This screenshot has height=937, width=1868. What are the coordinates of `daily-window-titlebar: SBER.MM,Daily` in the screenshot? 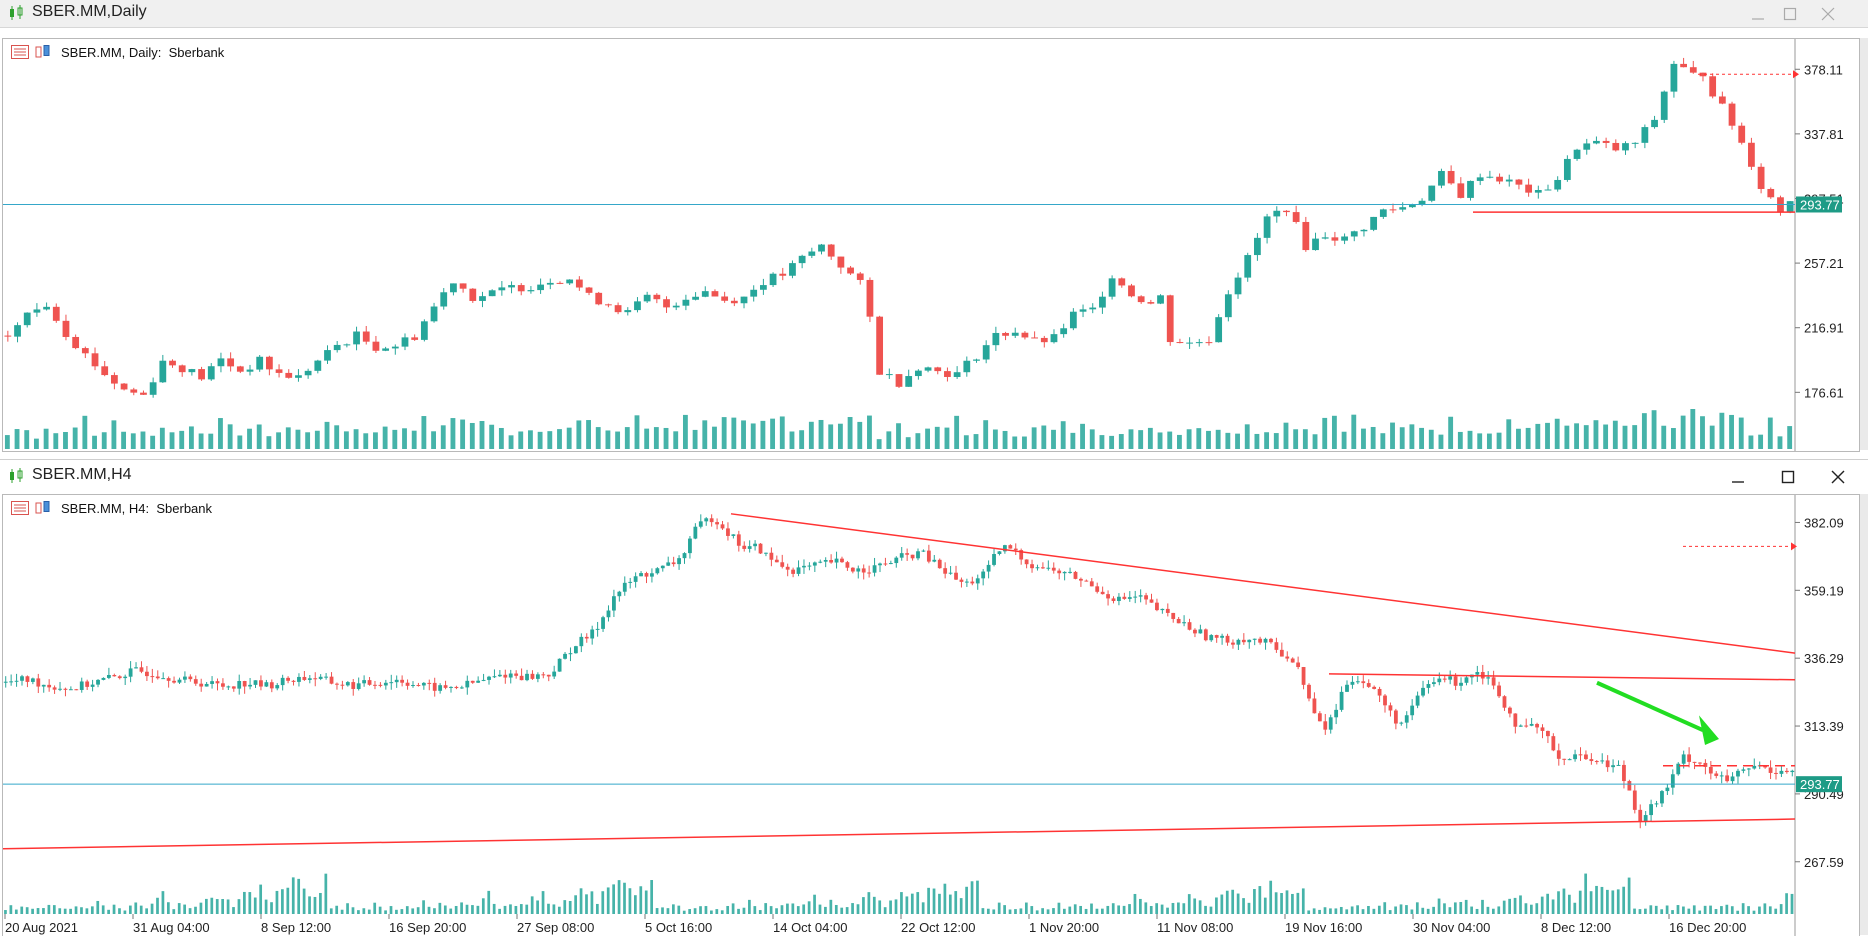 It's located at (934, 14).